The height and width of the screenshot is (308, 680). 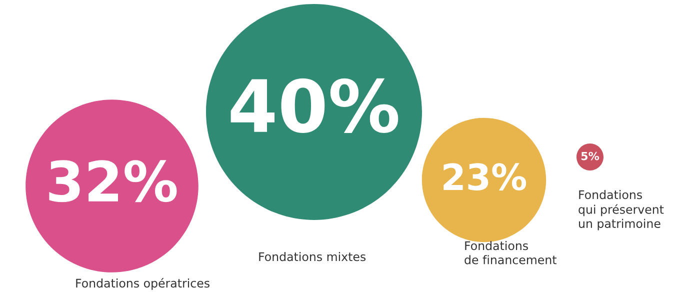 I want to click on category-label: Fondations qui préservent un patrimoine, so click(x=621, y=210).